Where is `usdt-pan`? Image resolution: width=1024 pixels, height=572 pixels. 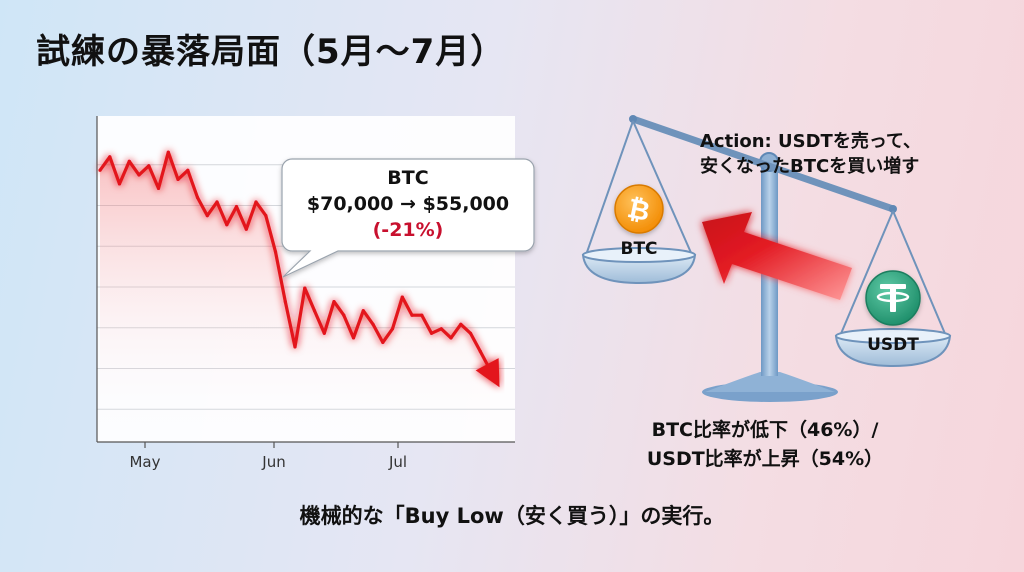
usdt-pan is located at coordinates (893, 348).